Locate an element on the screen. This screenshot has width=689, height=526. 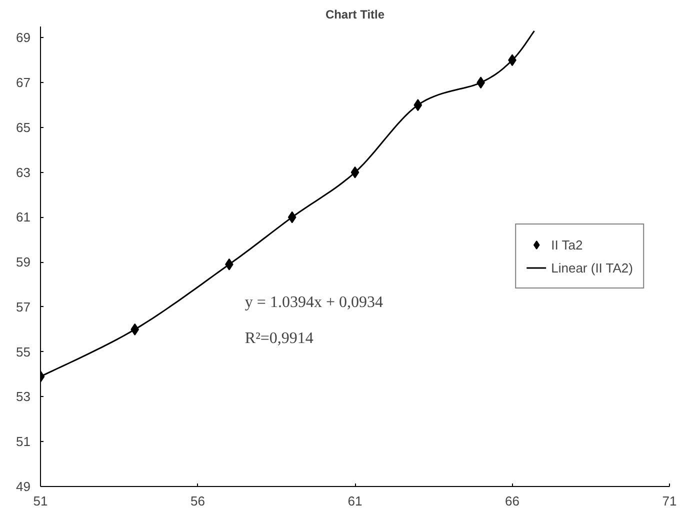
y-tick-label: 63 is located at coordinates (23, 172).